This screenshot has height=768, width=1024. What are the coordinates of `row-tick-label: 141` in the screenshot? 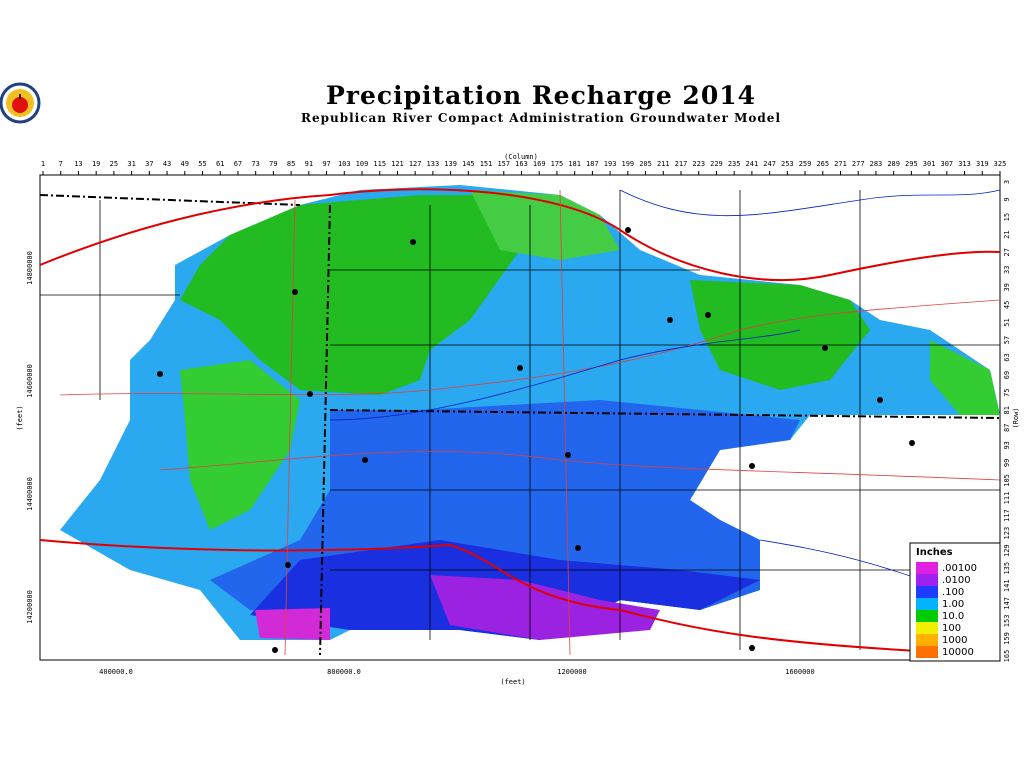 It's located at (1007, 585).